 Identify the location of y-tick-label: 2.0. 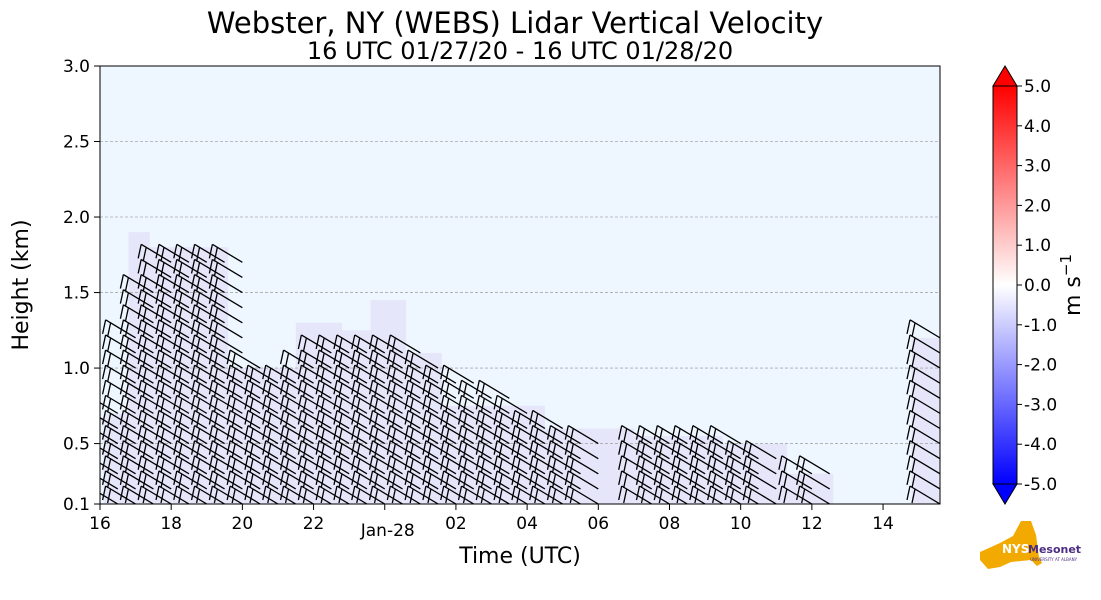
(76, 218).